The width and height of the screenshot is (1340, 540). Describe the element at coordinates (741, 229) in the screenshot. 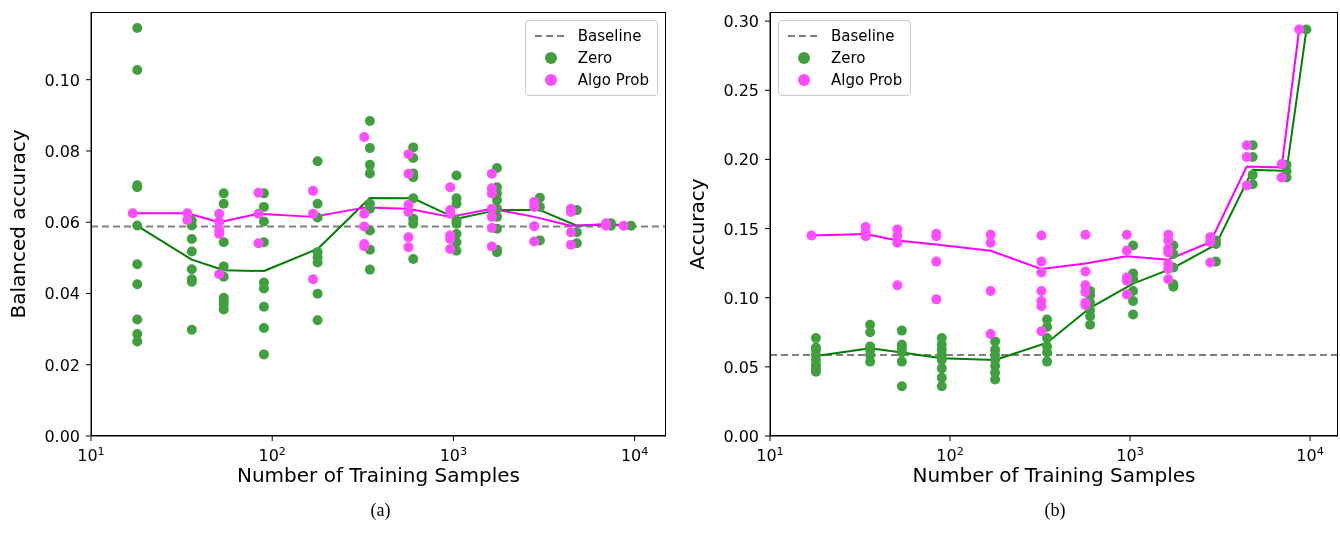

I see `y-tick-label: 0.15` at that location.